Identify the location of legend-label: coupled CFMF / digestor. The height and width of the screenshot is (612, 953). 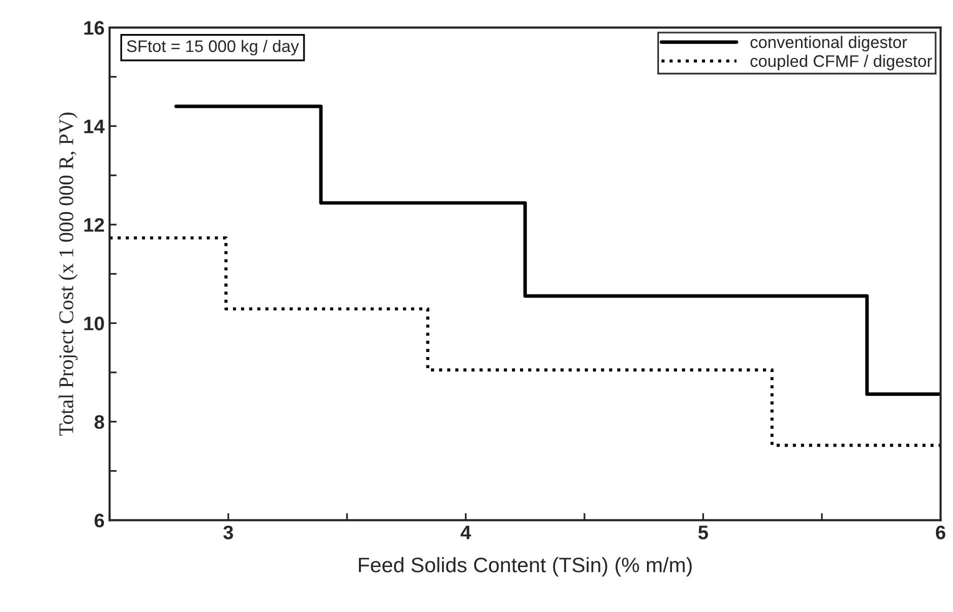
(841, 62).